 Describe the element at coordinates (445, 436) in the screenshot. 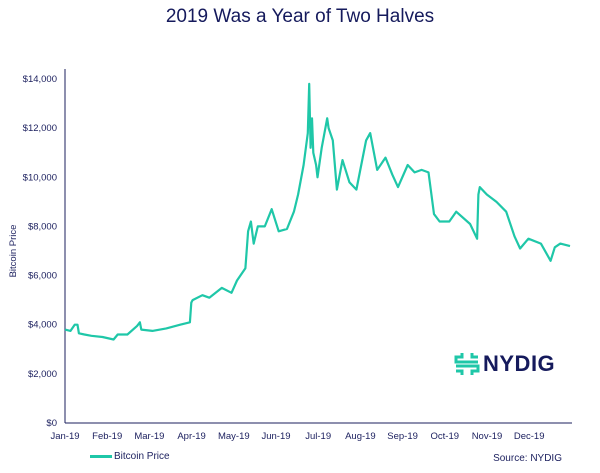

I see `x-tick-label: Oct-19` at that location.